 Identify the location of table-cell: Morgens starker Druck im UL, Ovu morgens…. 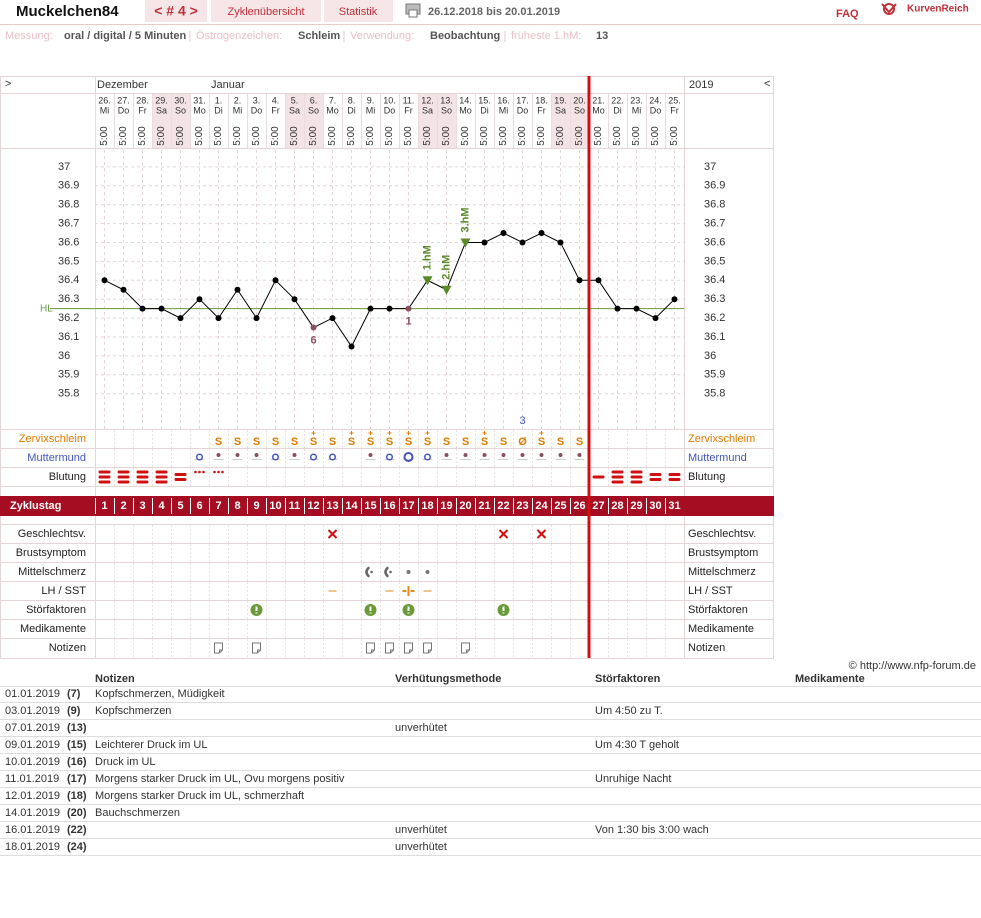
(220, 779).